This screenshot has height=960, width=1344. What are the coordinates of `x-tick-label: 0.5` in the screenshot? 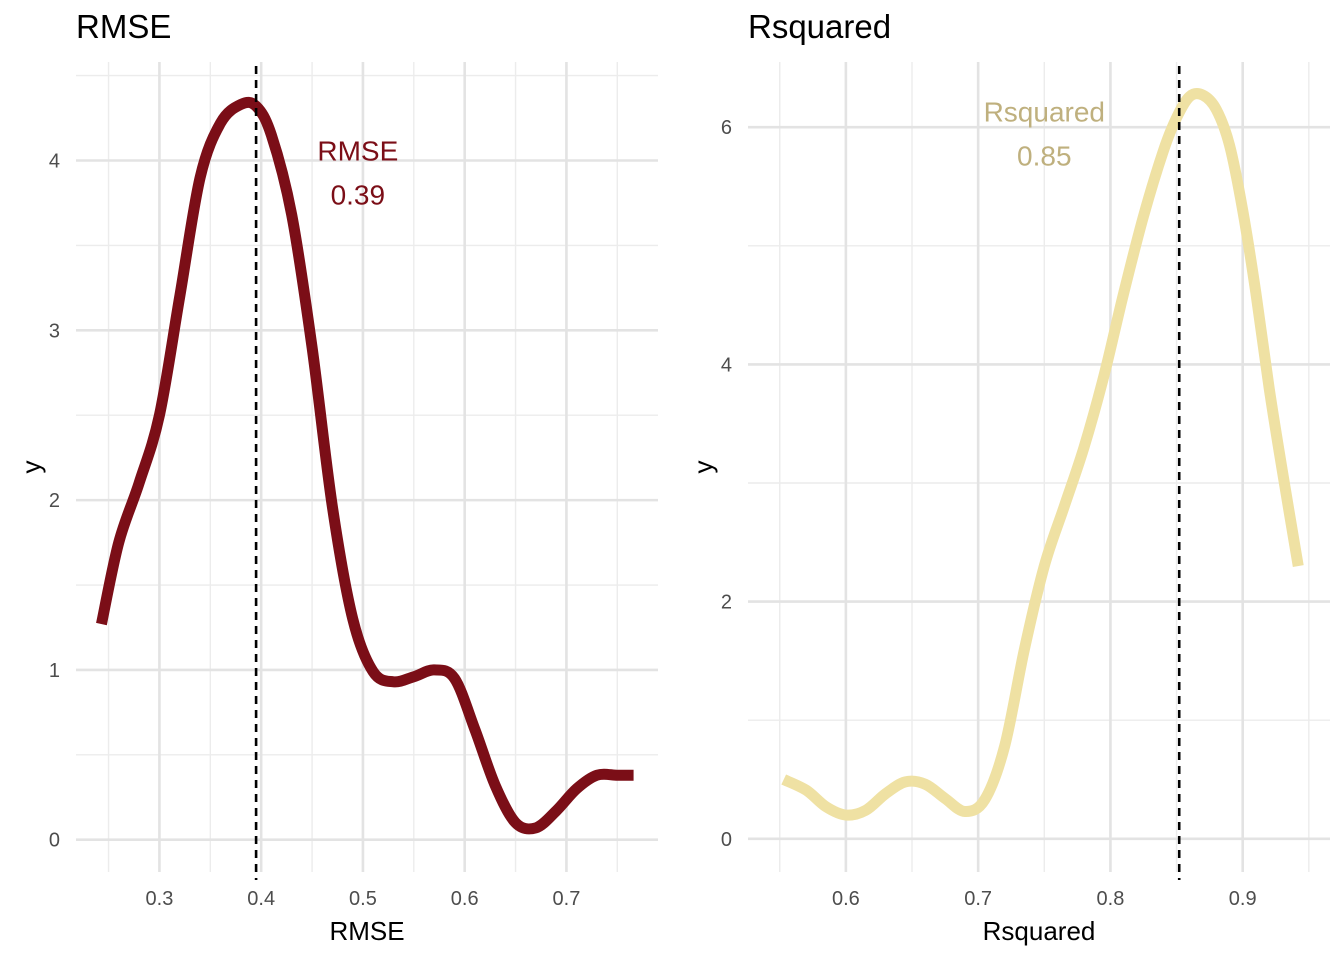 It's located at (363, 899).